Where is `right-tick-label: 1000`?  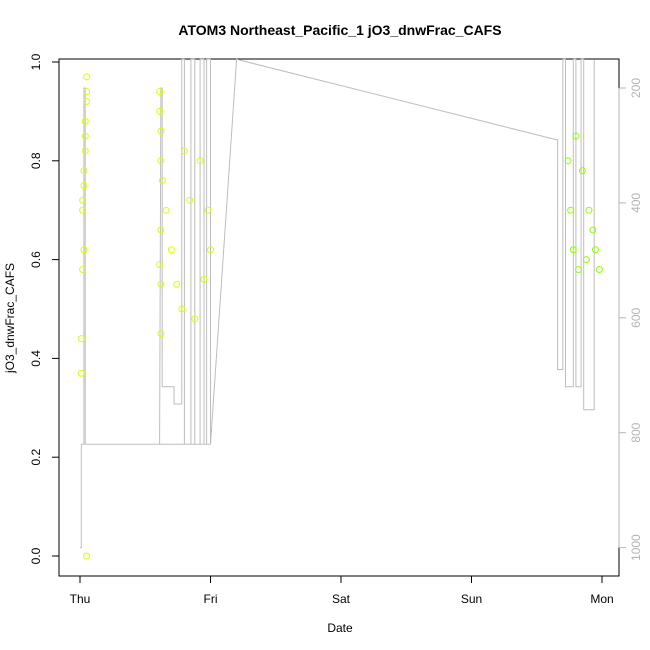 right-tick-label: 1000 is located at coordinates (636, 547).